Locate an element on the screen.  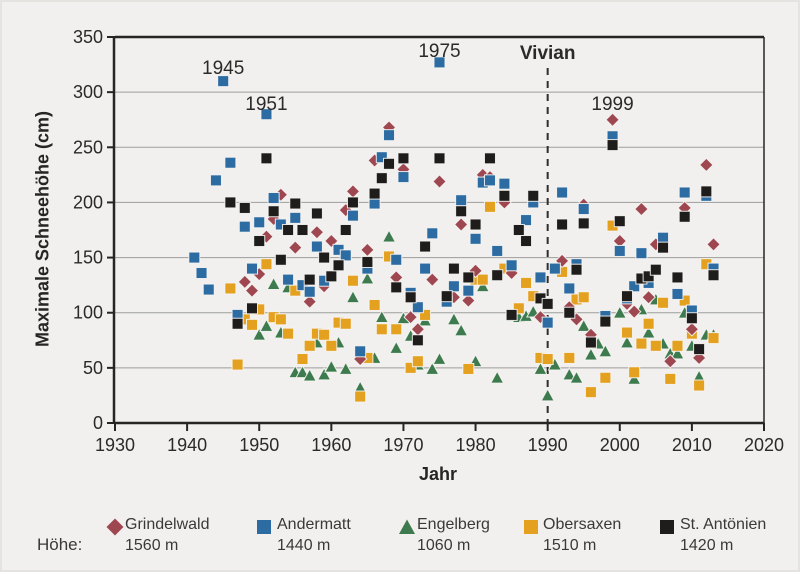
y-tick-label: 50 is located at coordinates (93, 368).